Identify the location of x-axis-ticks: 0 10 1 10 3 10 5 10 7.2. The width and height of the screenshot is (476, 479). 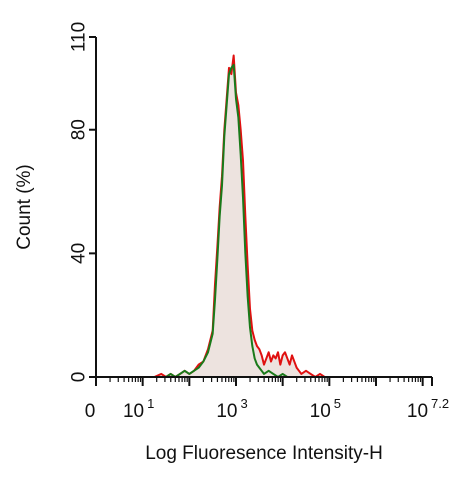
(267, 399).